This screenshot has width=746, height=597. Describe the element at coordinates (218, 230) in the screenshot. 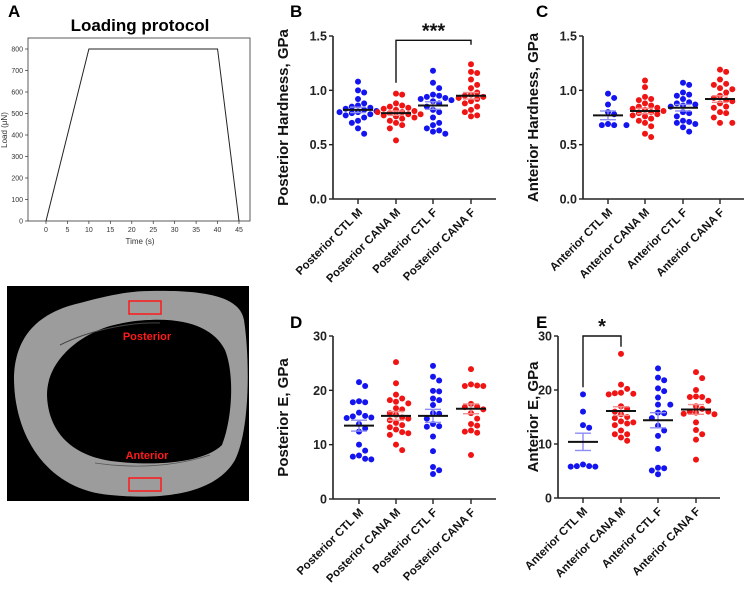

I see `x-tick-label: 40` at that location.